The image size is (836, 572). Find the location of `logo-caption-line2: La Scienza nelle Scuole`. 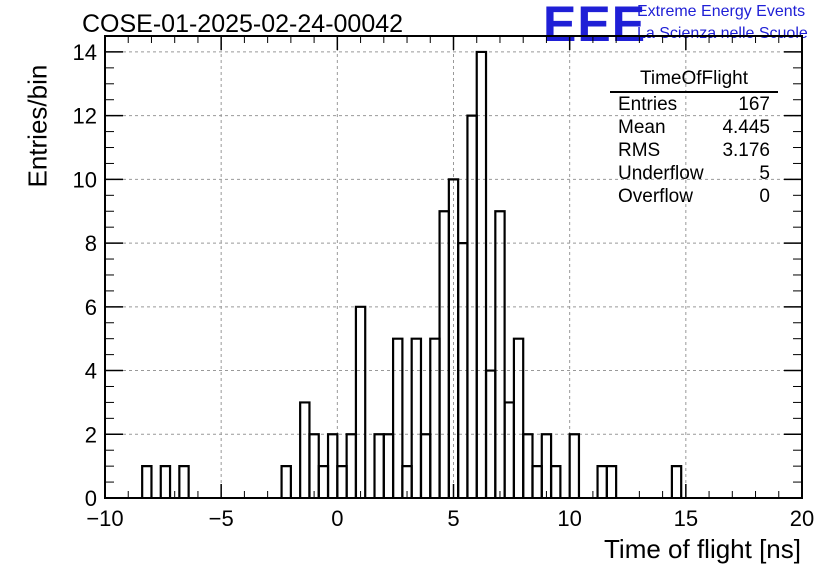

logo-caption-line2: La Scienza nelle Scuole is located at coordinates (722, 33).